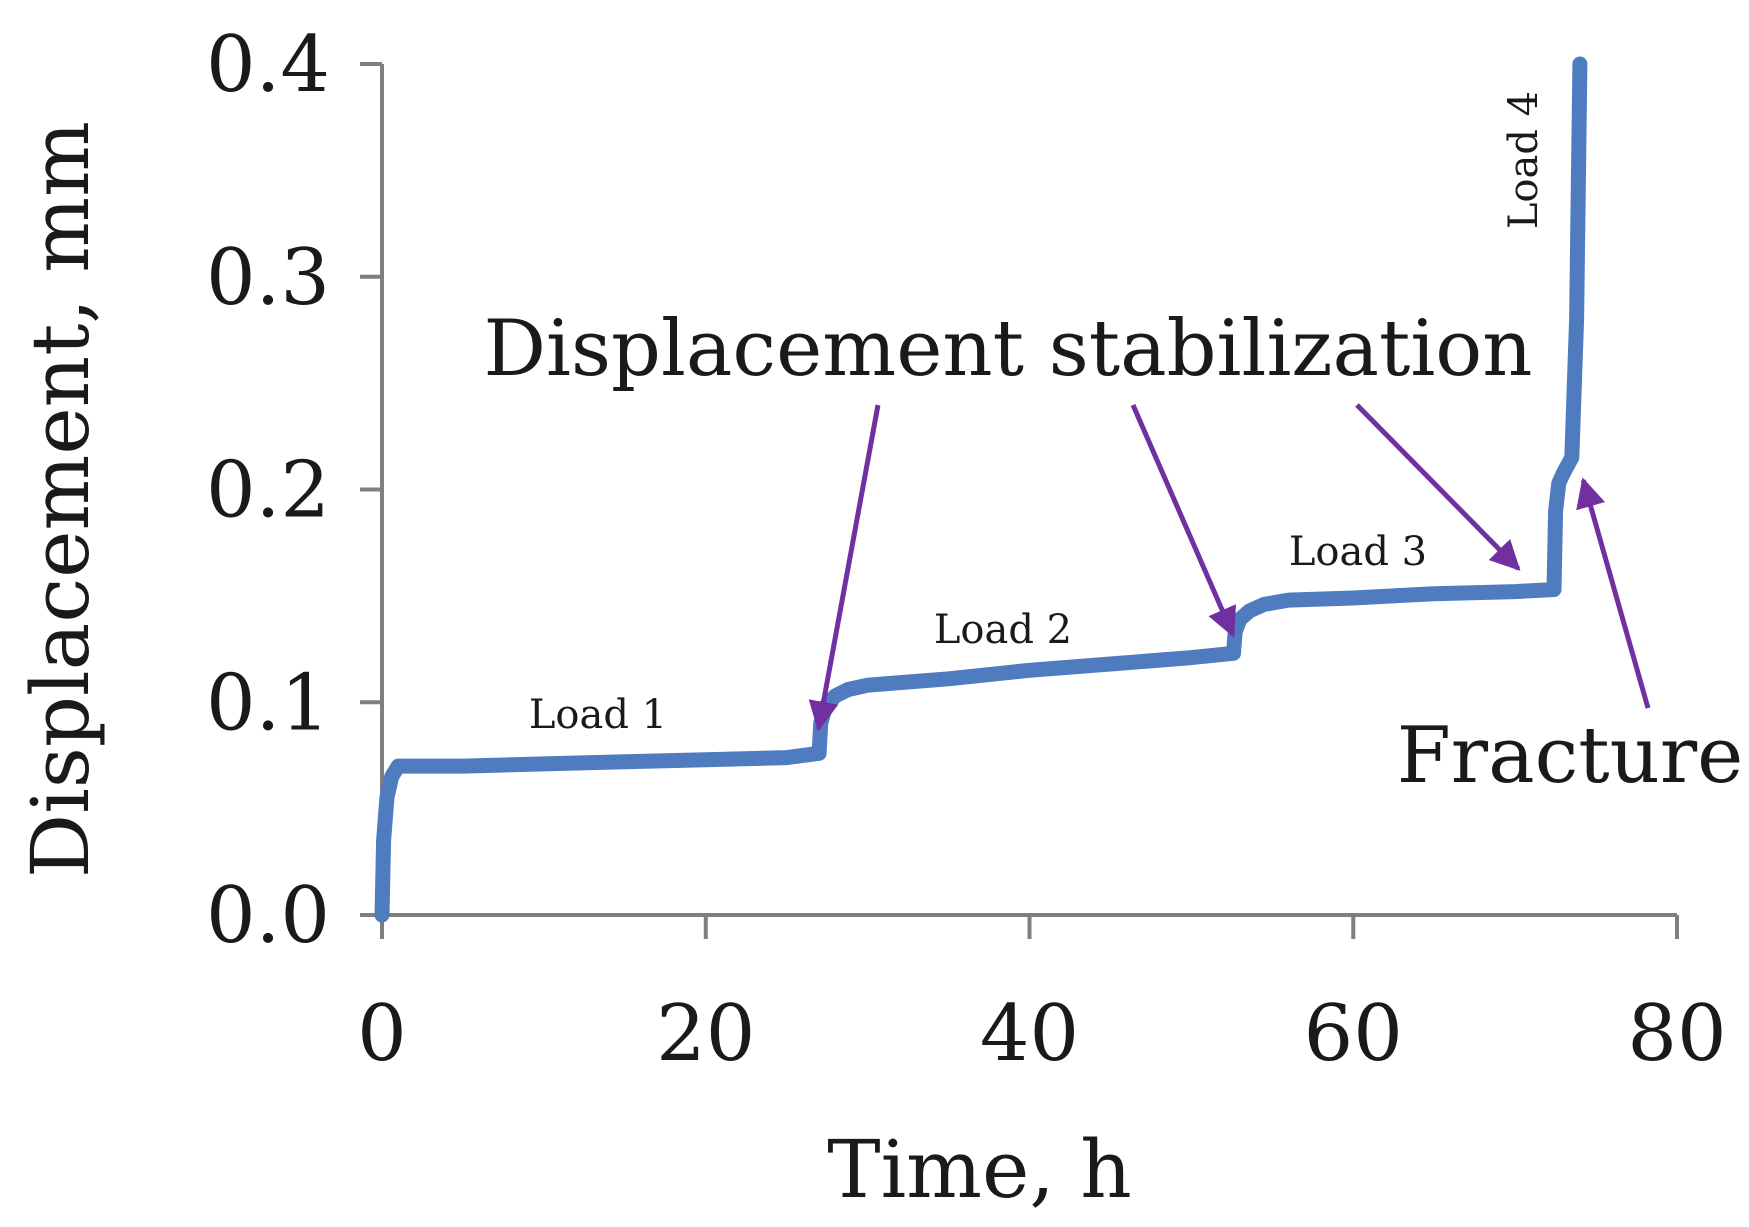 The image size is (1749, 1227). I want to click on annotation-fracture: Fracture, so click(1570, 756).